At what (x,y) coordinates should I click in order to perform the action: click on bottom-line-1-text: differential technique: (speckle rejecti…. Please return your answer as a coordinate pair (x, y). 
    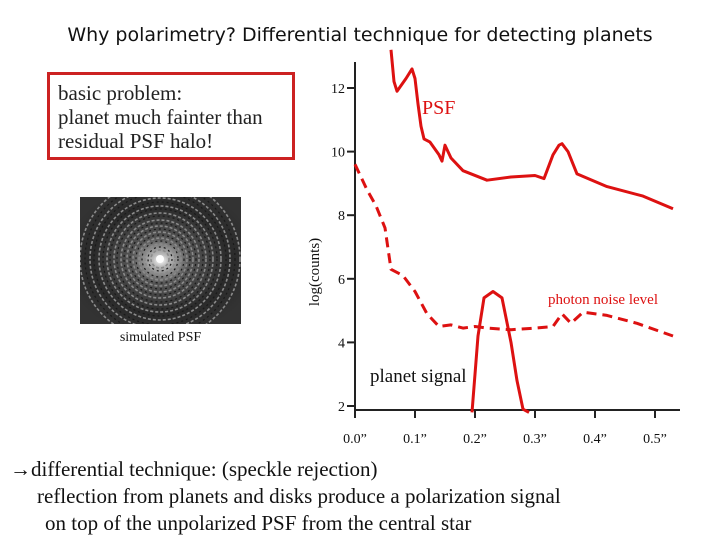
    Looking at the image, I should click on (204, 469).